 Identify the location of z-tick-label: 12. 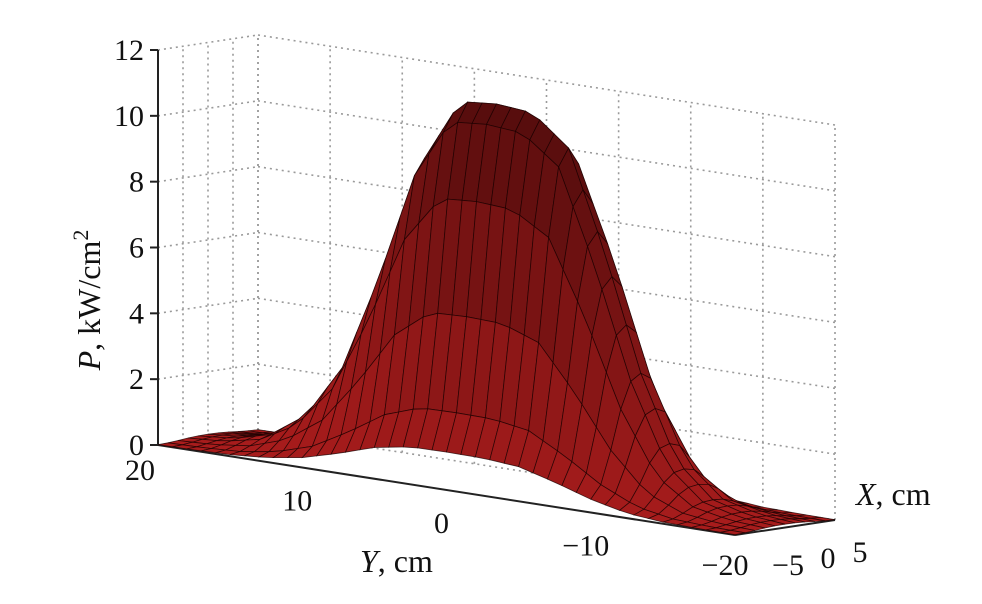
(129, 50).